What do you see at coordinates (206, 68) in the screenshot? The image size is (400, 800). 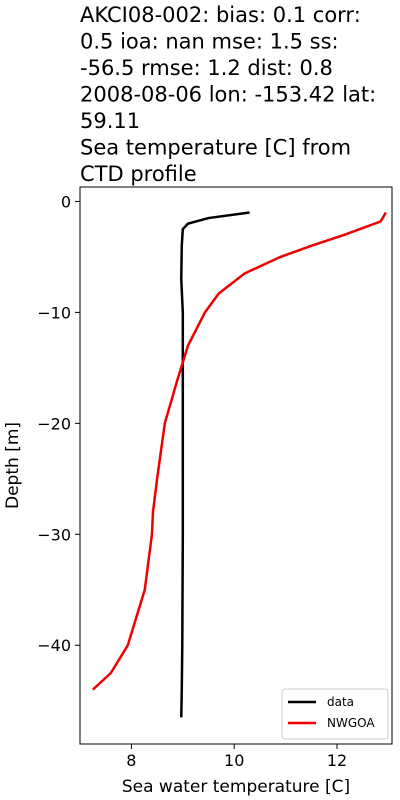 I see `chart-title: -56.5 rmse: 1.2 dist: 0.8` at bounding box center [206, 68].